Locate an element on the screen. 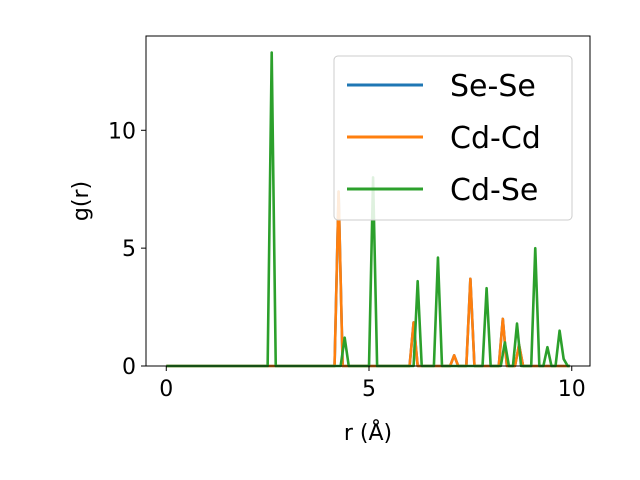 The height and width of the screenshot is (480, 640). legend-label-cd-cd: Cd-Cd is located at coordinates (495, 138).